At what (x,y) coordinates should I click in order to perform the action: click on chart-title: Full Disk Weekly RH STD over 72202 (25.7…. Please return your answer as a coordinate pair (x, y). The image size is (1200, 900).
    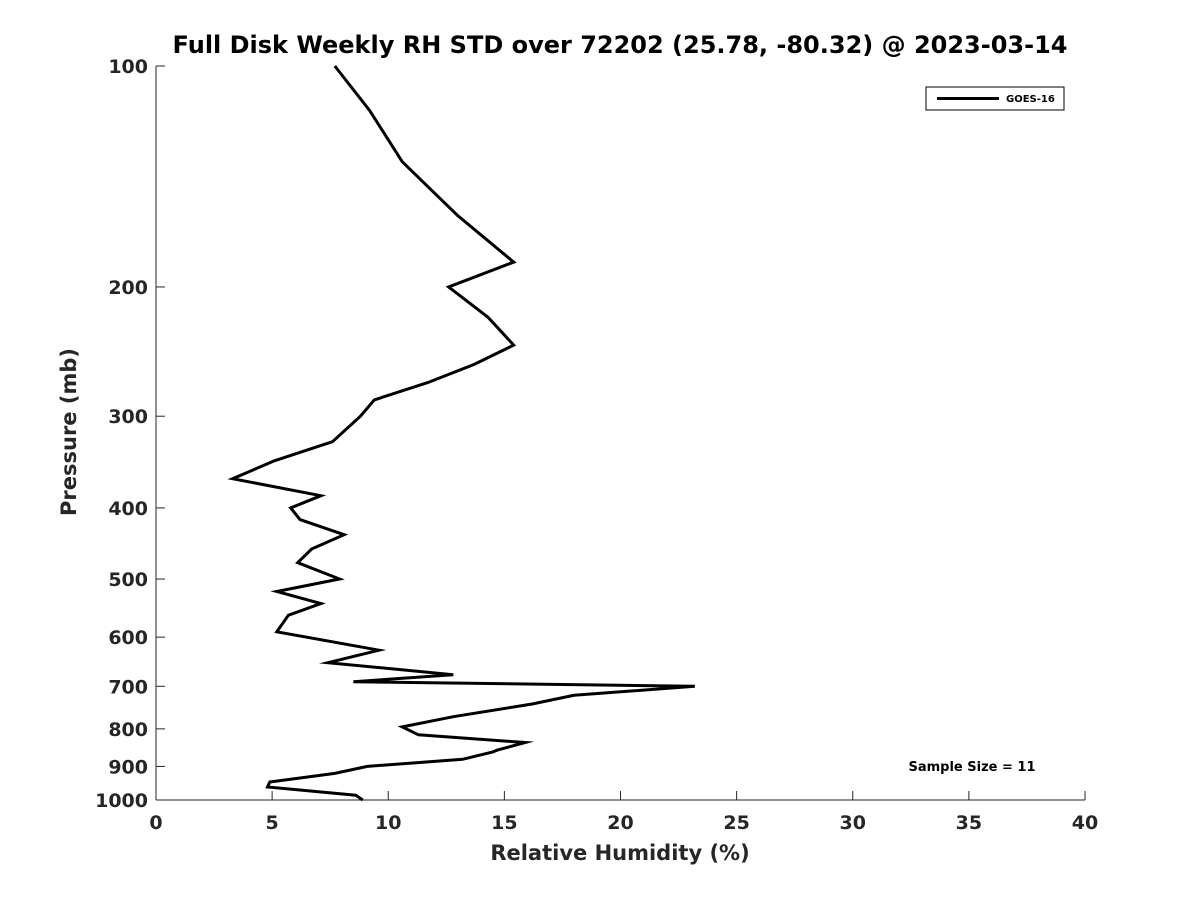
    Looking at the image, I should click on (620, 45).